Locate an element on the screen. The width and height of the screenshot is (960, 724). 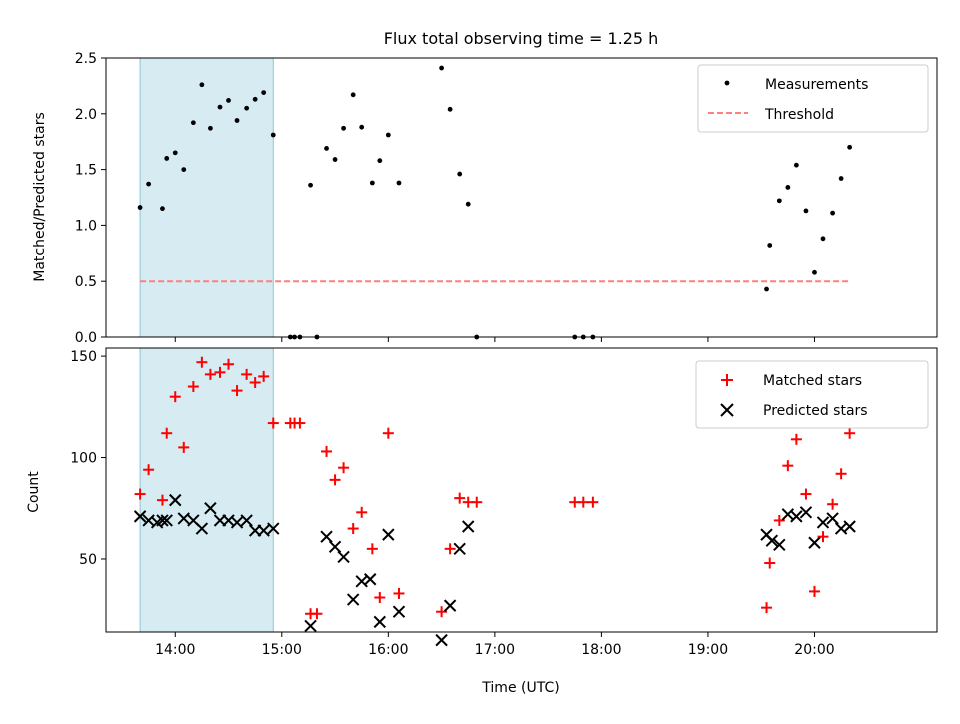
observing-span-highlight is located at coordinates (206, 197).